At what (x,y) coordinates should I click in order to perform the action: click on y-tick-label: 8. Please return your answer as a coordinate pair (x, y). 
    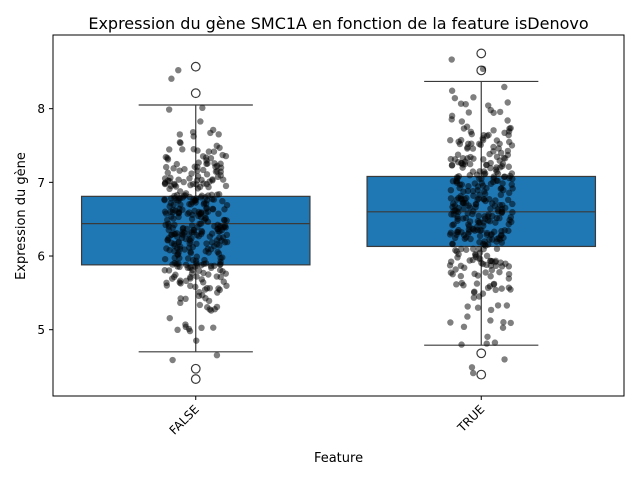
    Looking at the image, I should click on (41, 109).